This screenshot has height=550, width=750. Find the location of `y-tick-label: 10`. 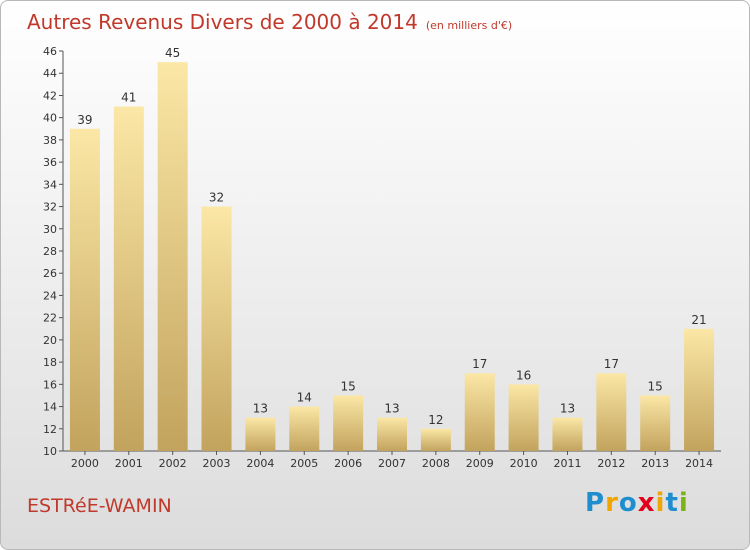

y-tick-label: 10 is located at coordinates (50, 451).